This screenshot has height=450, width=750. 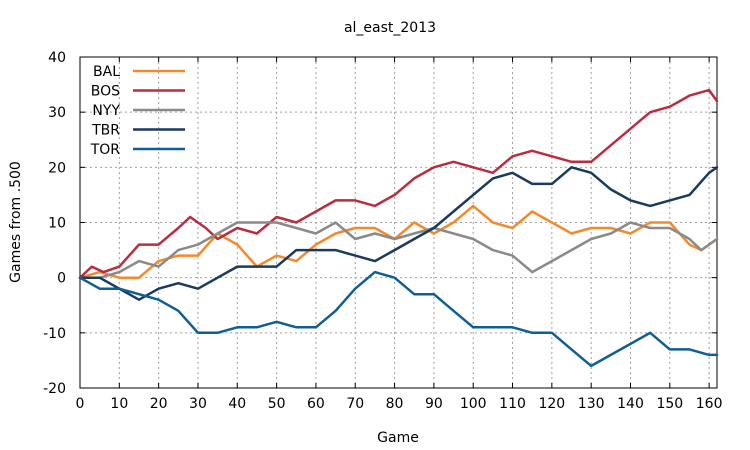 What do you see at coordinates (591, 404) in the screenshot?
I see `x-tick-label: 130` at bounding box center [591, 404].